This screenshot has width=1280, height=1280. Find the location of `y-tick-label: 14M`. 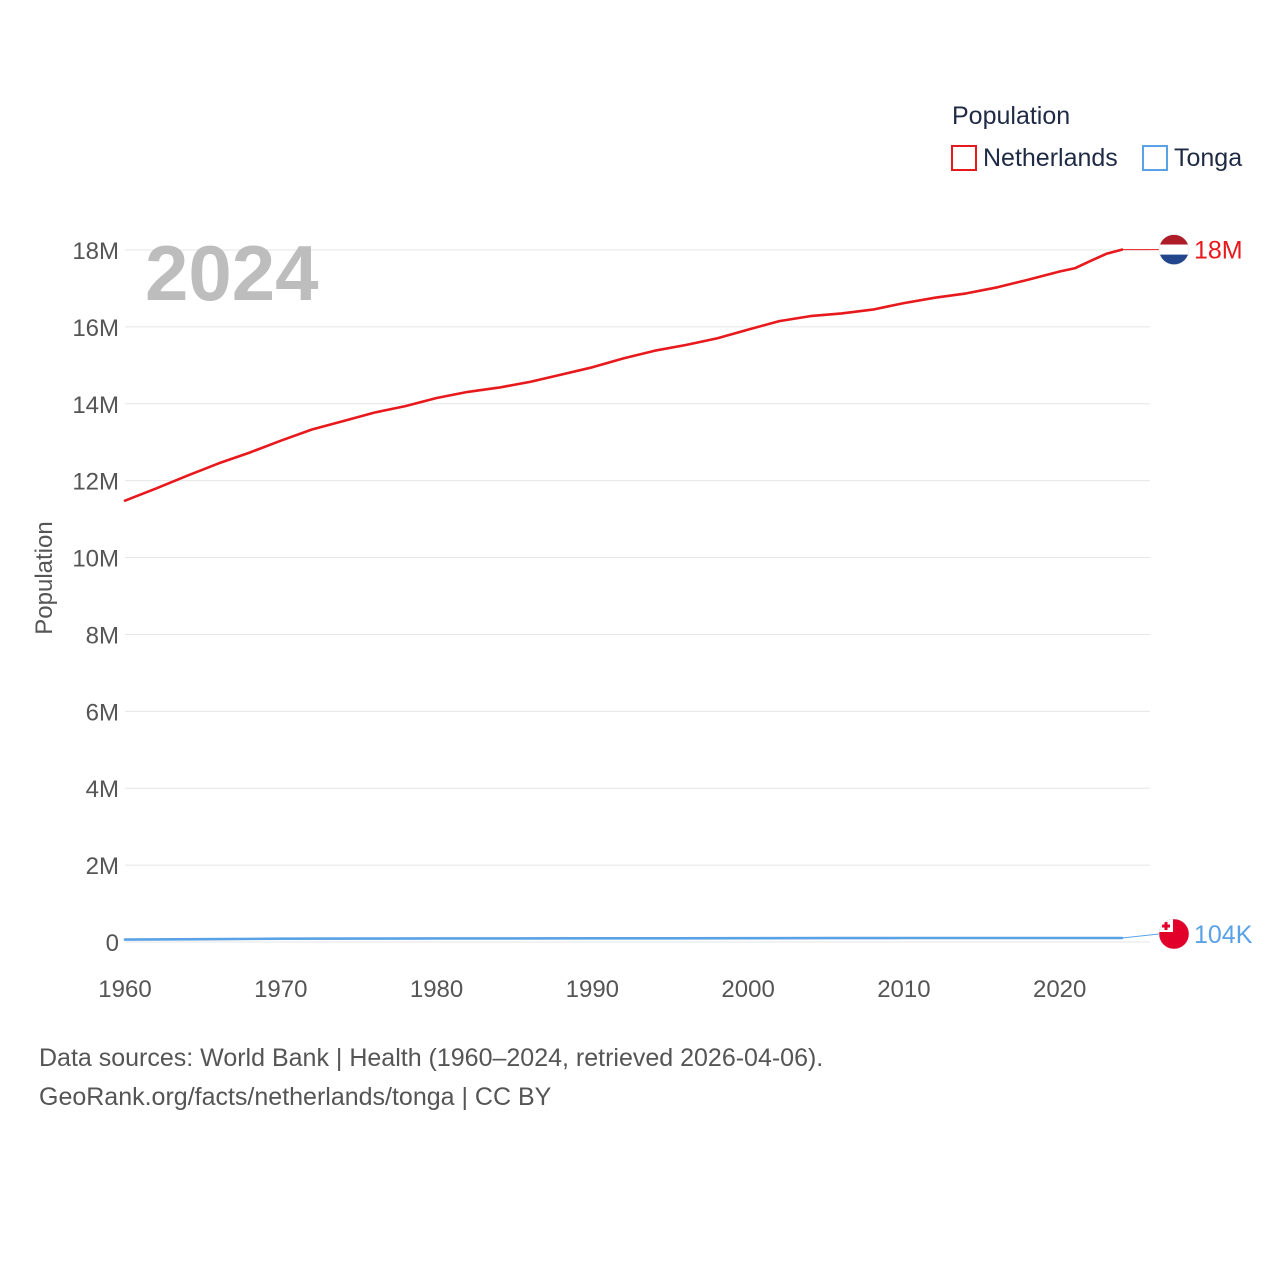

y-tick-label: 14M is located at coordinates (95, 405).